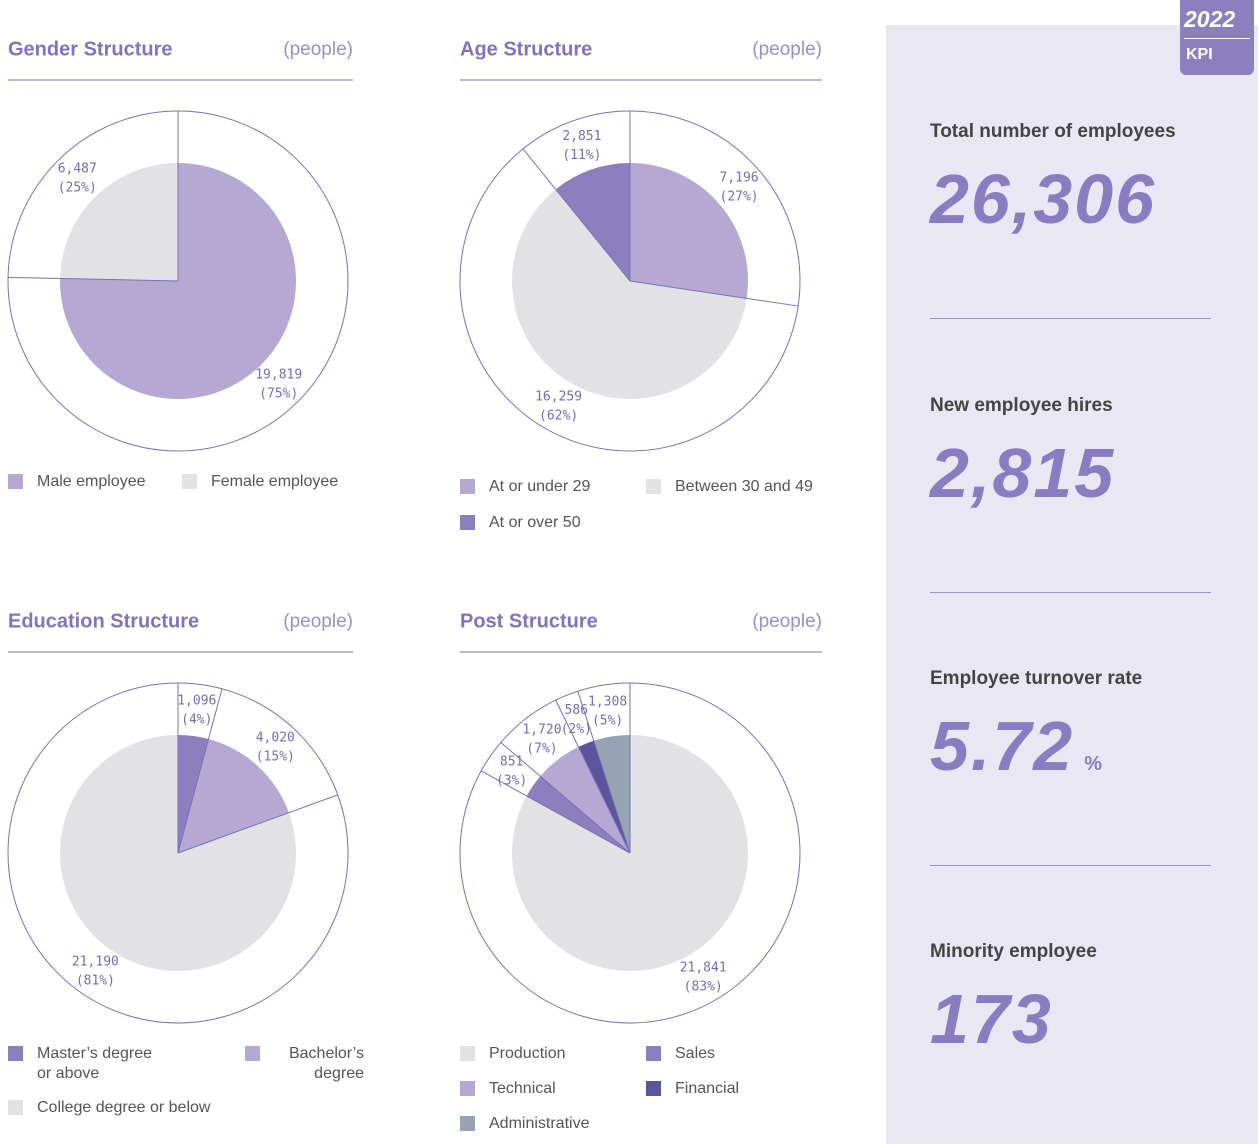 This screenshot has height=1144, width=1258. I want to click on legend-item: Male employee, so click(77, 482).